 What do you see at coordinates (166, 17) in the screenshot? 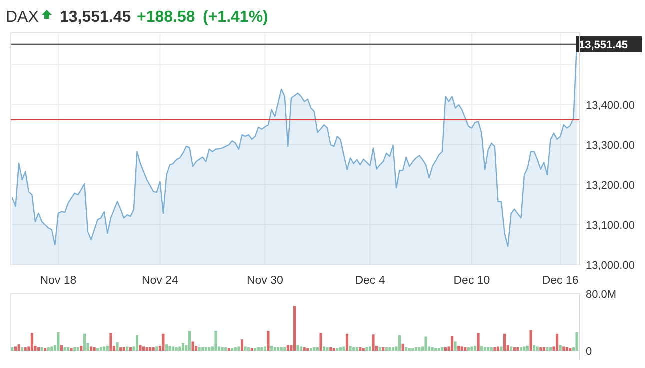
I see `text: +188.58` at bounding box center [166, 17].